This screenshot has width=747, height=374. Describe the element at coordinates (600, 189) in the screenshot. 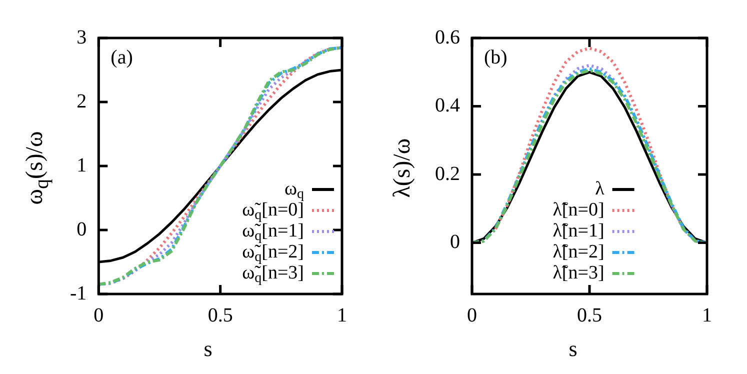

I see `legend-label: λ` at that location.